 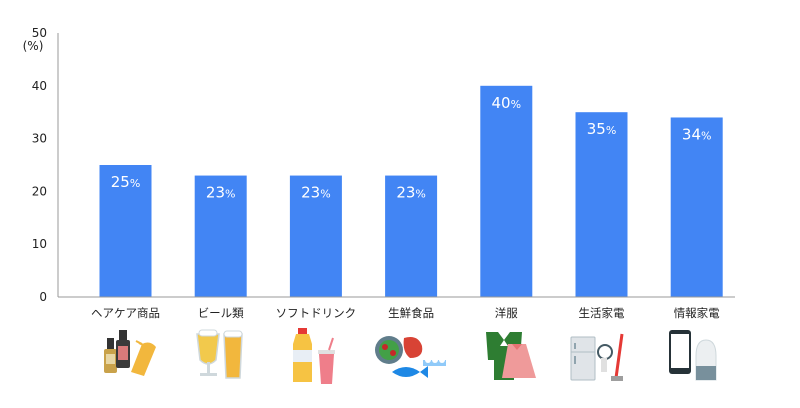 I want to click on y-tick-label: 30, so click(x=39, y=139).